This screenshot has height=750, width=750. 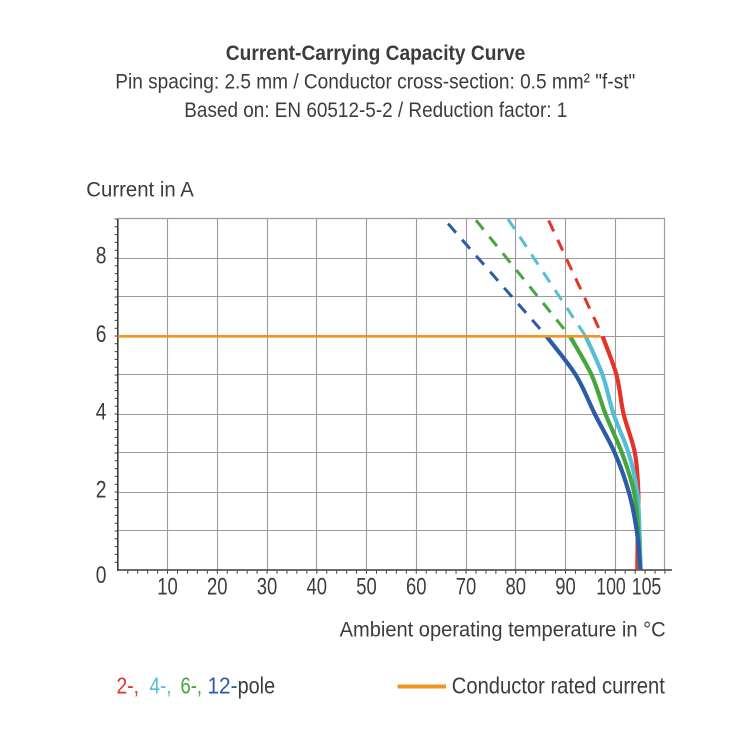 What do you see at coordinates (565, 587) in the screenshot?
I see `svg-text: 90` at bounding box center [565, 587].